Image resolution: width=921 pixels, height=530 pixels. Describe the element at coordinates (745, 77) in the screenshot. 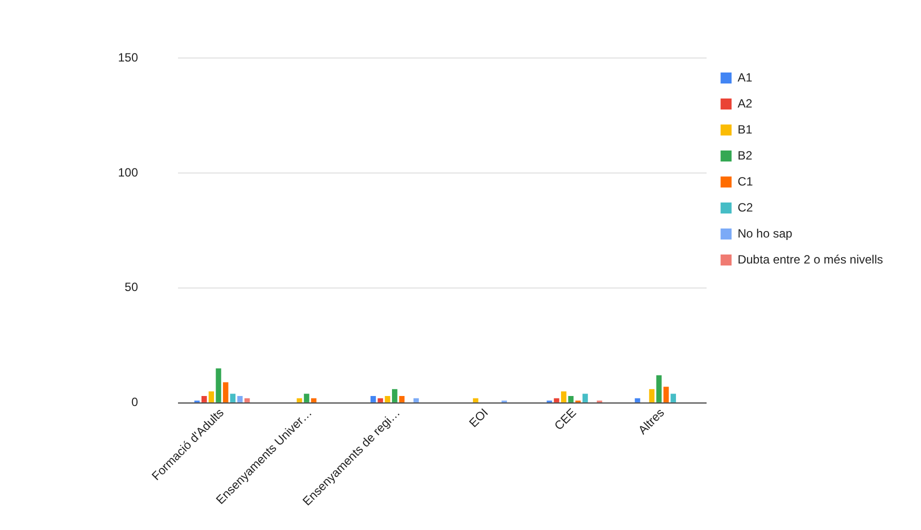

I see `legend-label: A1` at that location.